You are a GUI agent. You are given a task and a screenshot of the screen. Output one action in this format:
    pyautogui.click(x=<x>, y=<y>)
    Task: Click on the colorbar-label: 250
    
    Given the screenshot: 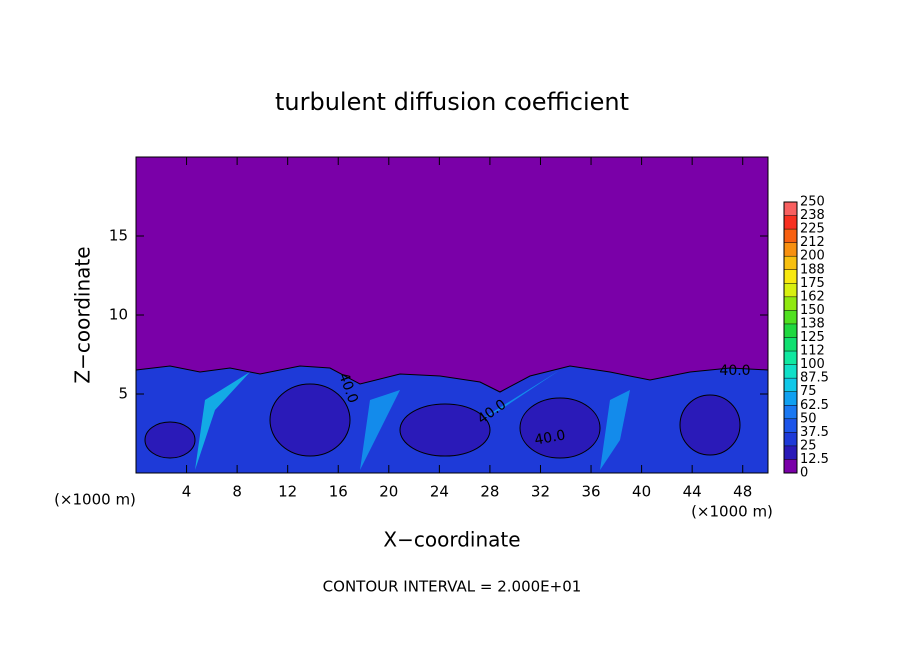 What is the action you would take?
    pyautogui.click(x=812, y=202)
    